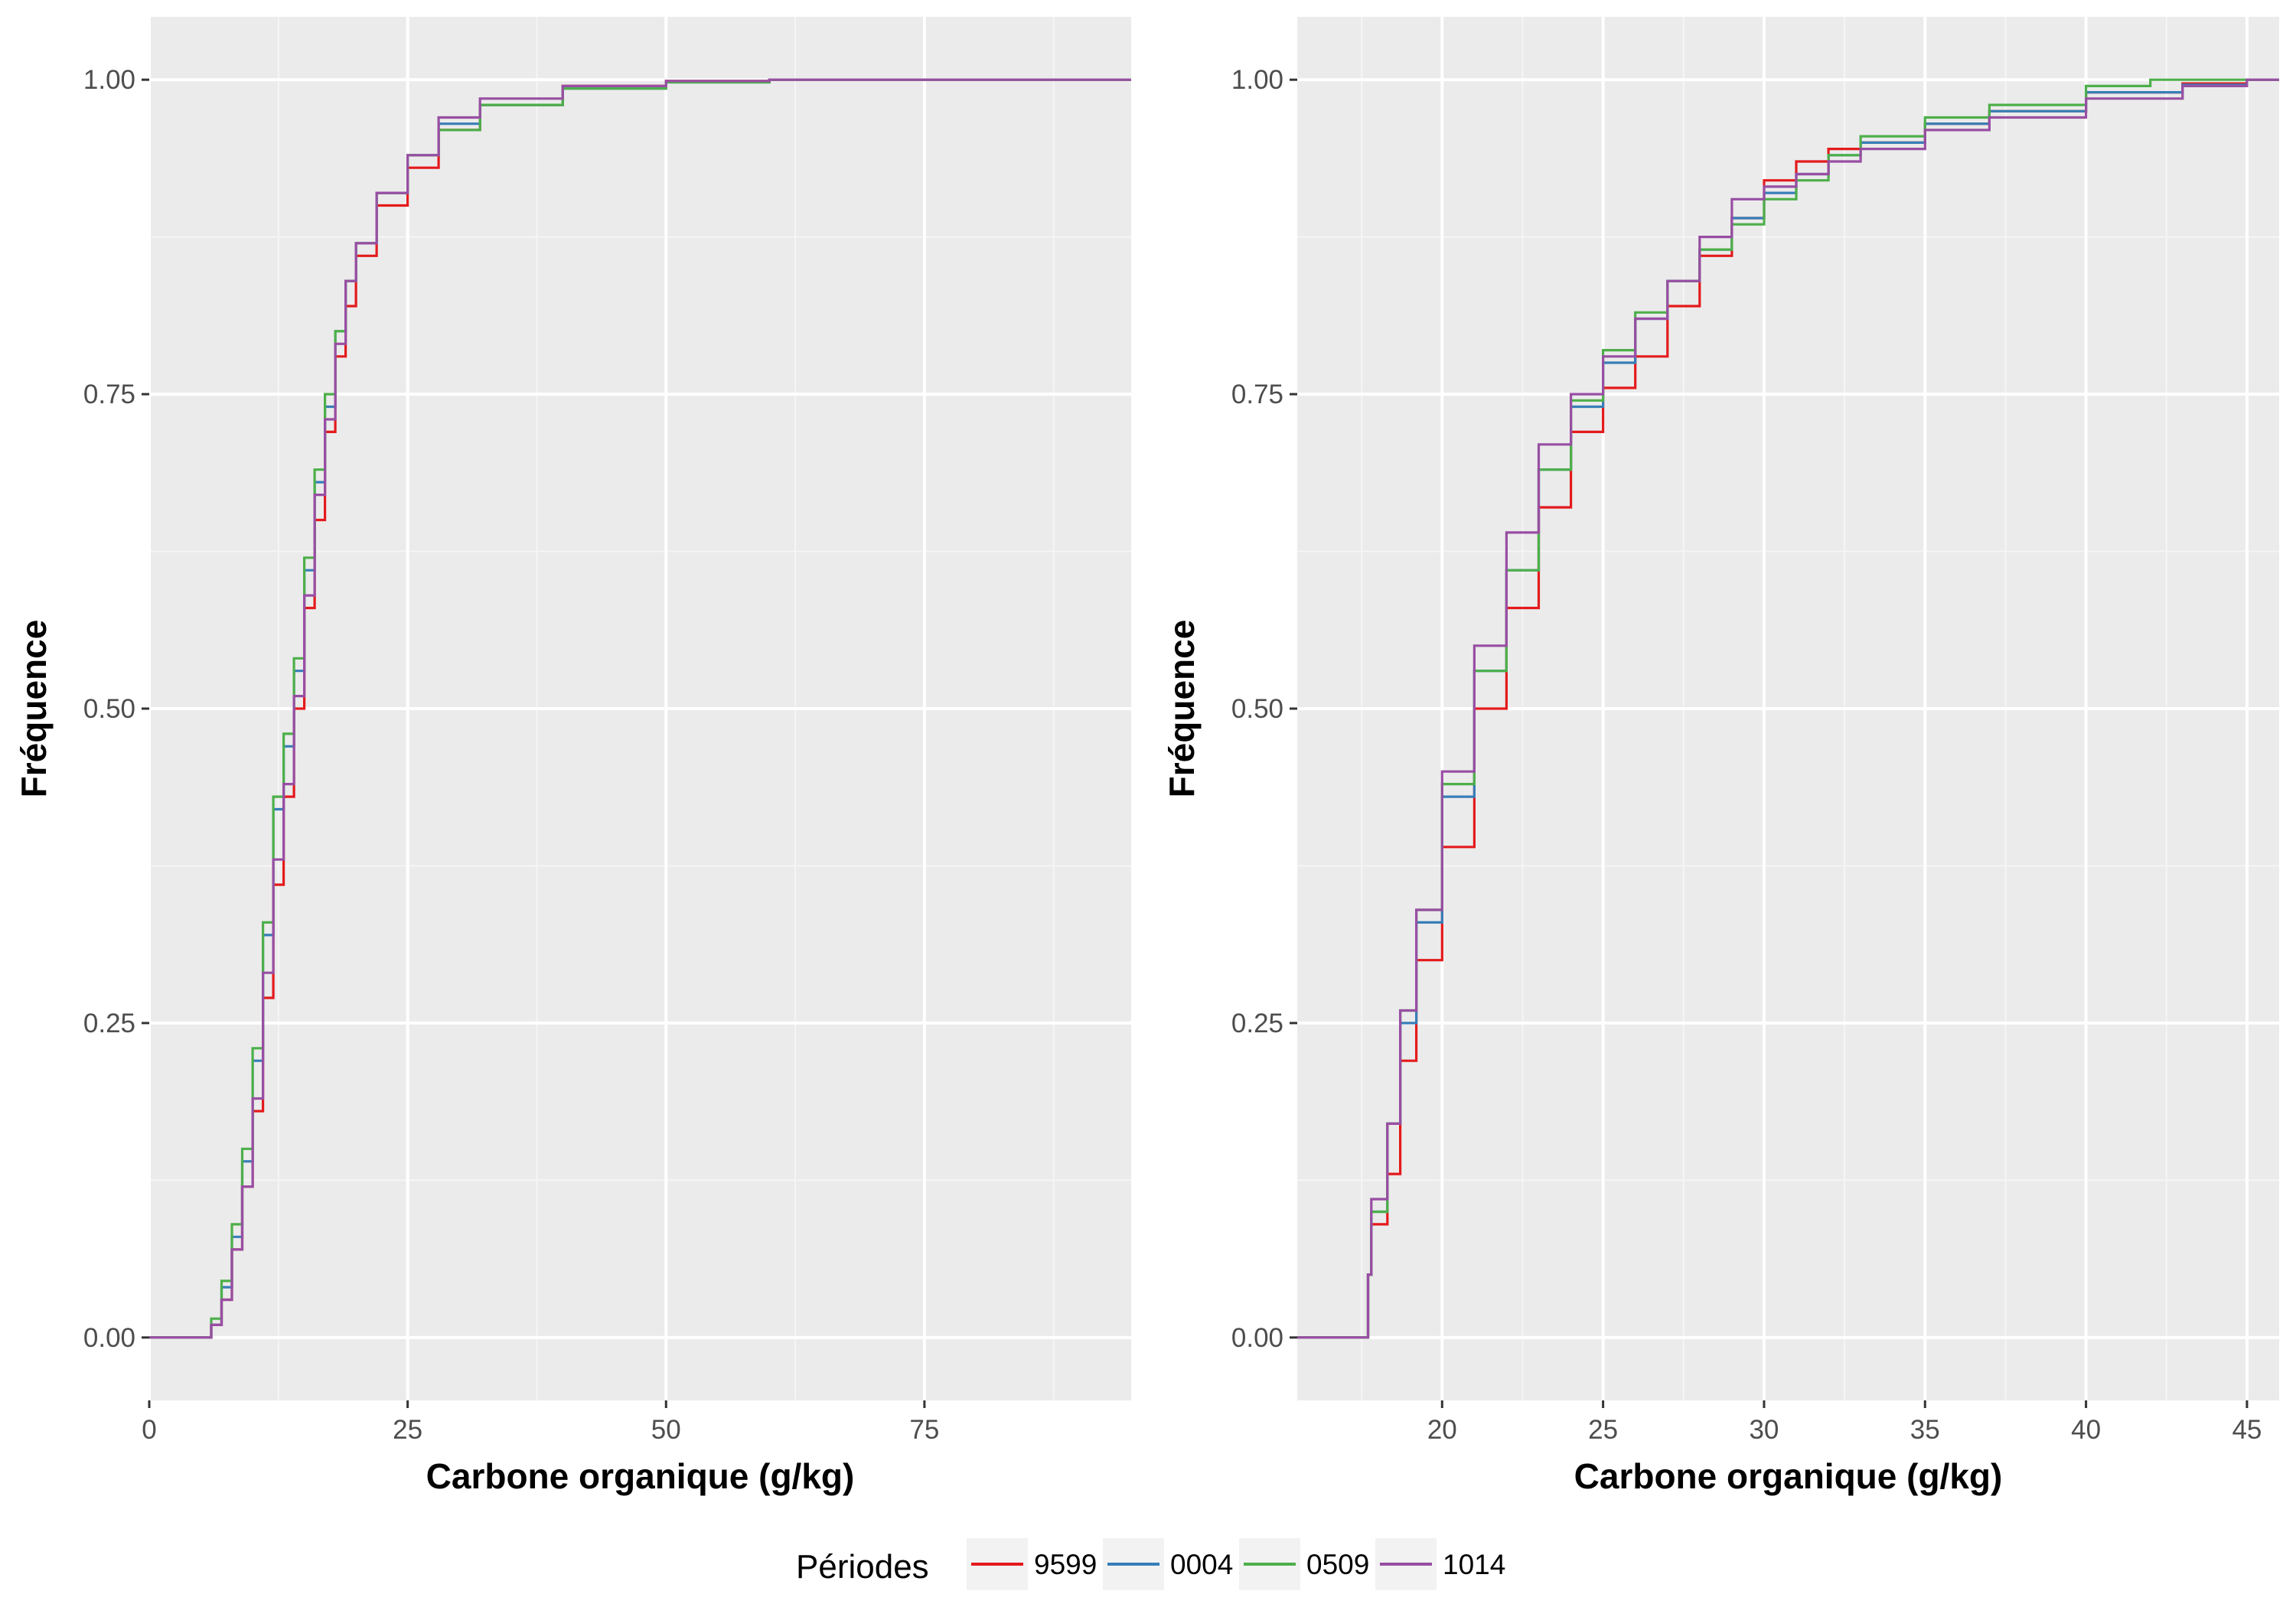  I want to click on y-axis-title-right: Fréquence, so click(1182, 709).